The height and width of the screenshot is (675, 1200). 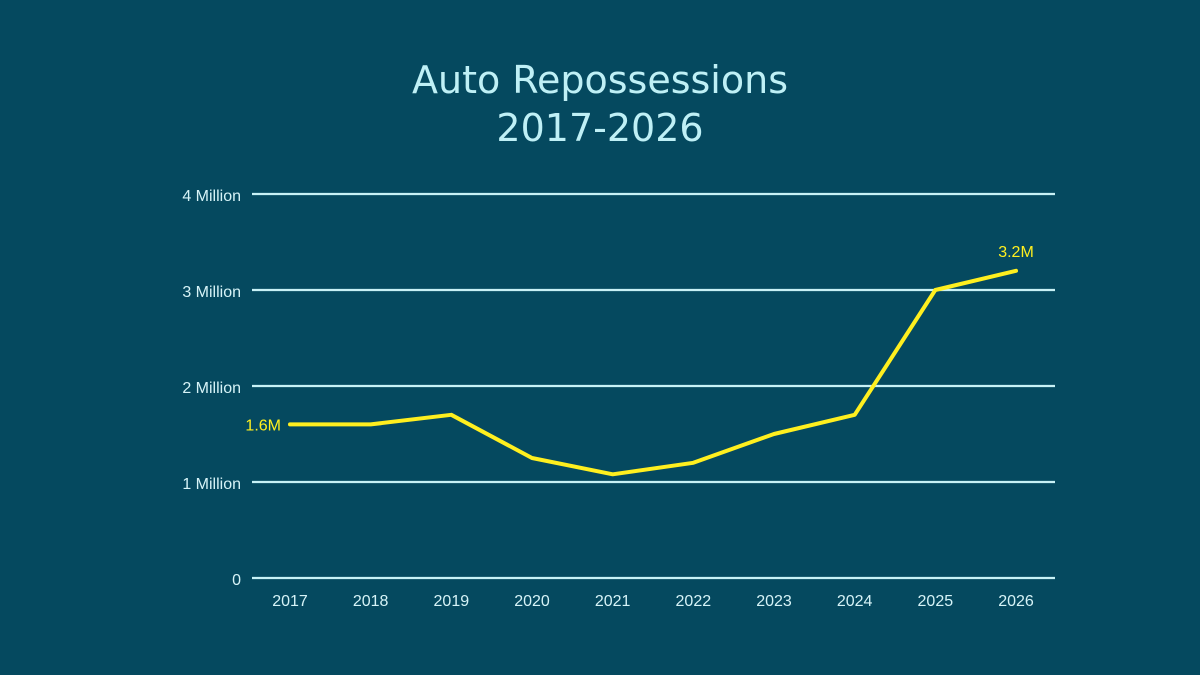 I want to click on y-tick-label: 3 Million, so click(x=211, y=292).